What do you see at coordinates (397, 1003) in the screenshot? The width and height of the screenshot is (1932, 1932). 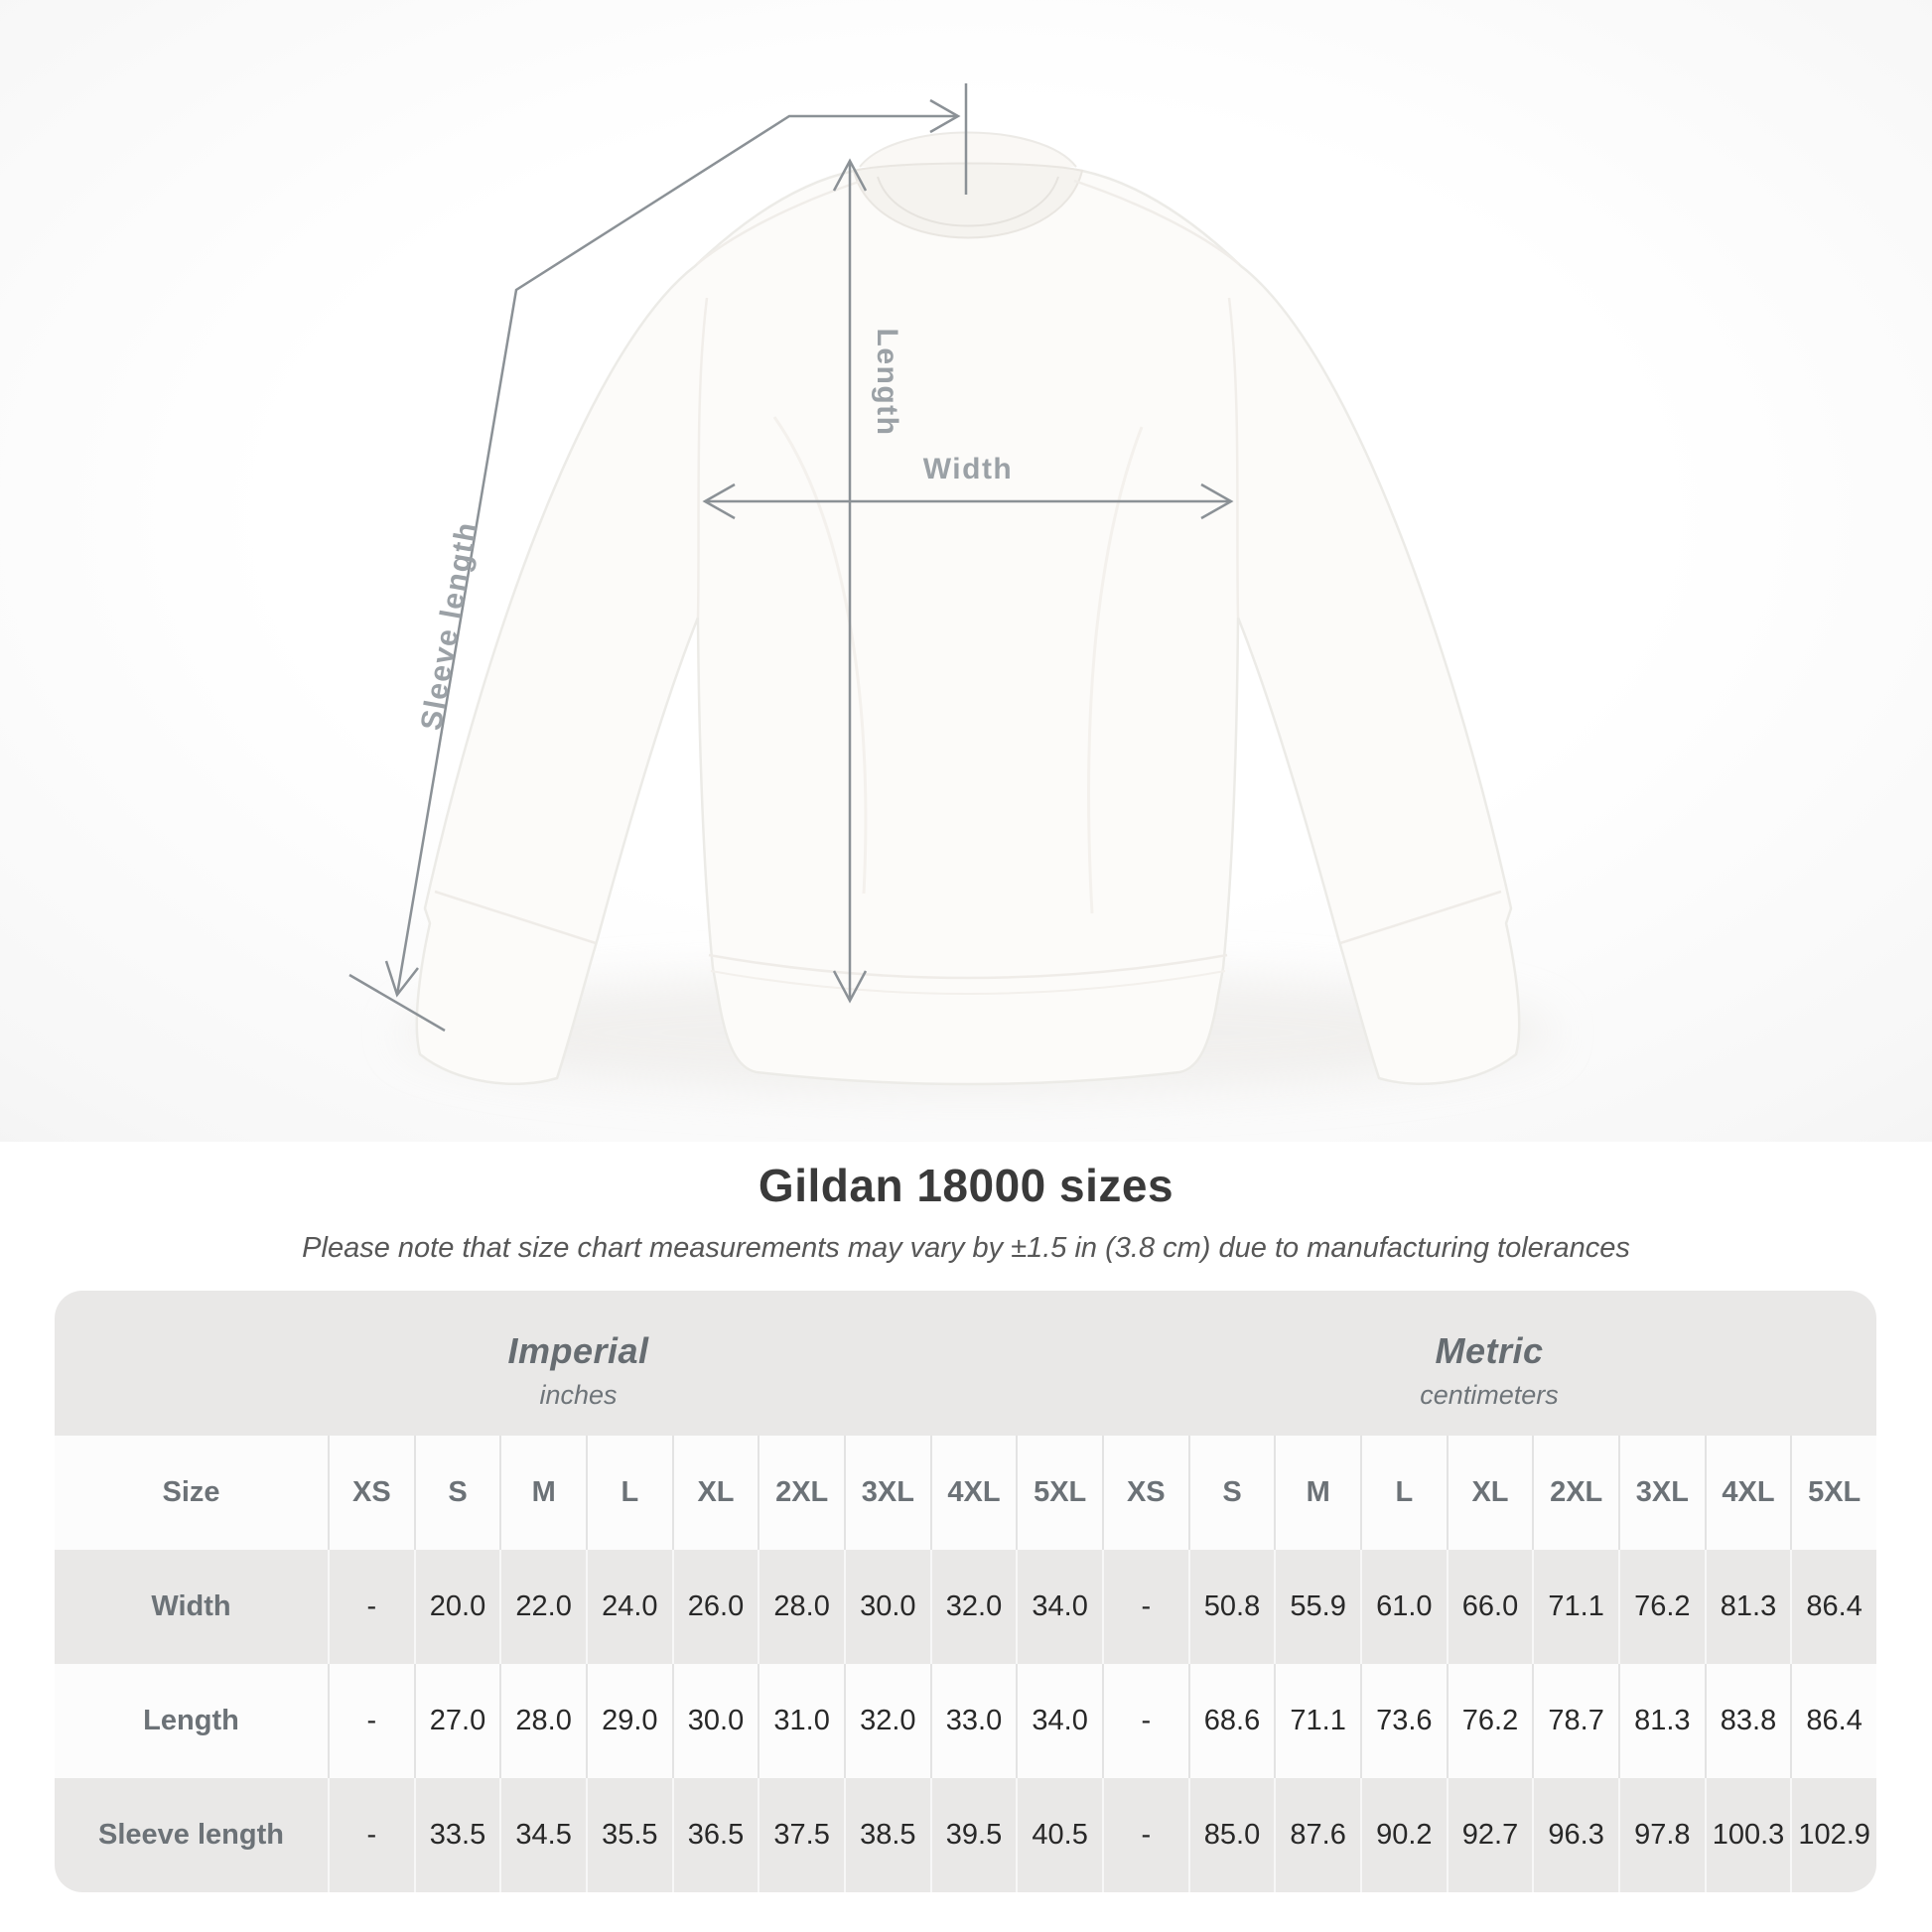 I see `sleeve-bottom-tick` at bounding box center [397, 1003].